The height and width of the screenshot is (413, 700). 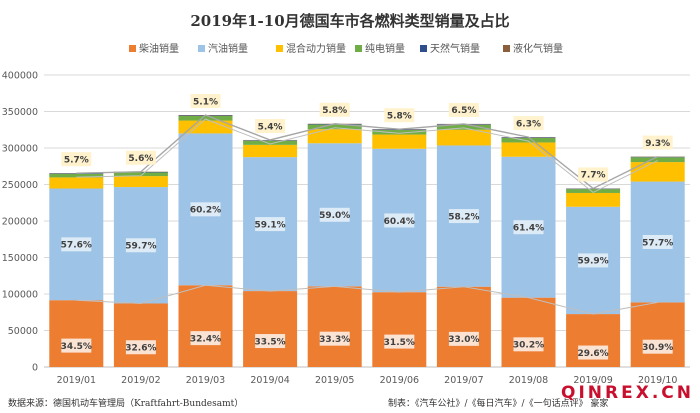 What do you see at coordinates (76, 345) in the screenshot?
I see `diesel-pct-2019/01-box` at bounding box center [76, 345].